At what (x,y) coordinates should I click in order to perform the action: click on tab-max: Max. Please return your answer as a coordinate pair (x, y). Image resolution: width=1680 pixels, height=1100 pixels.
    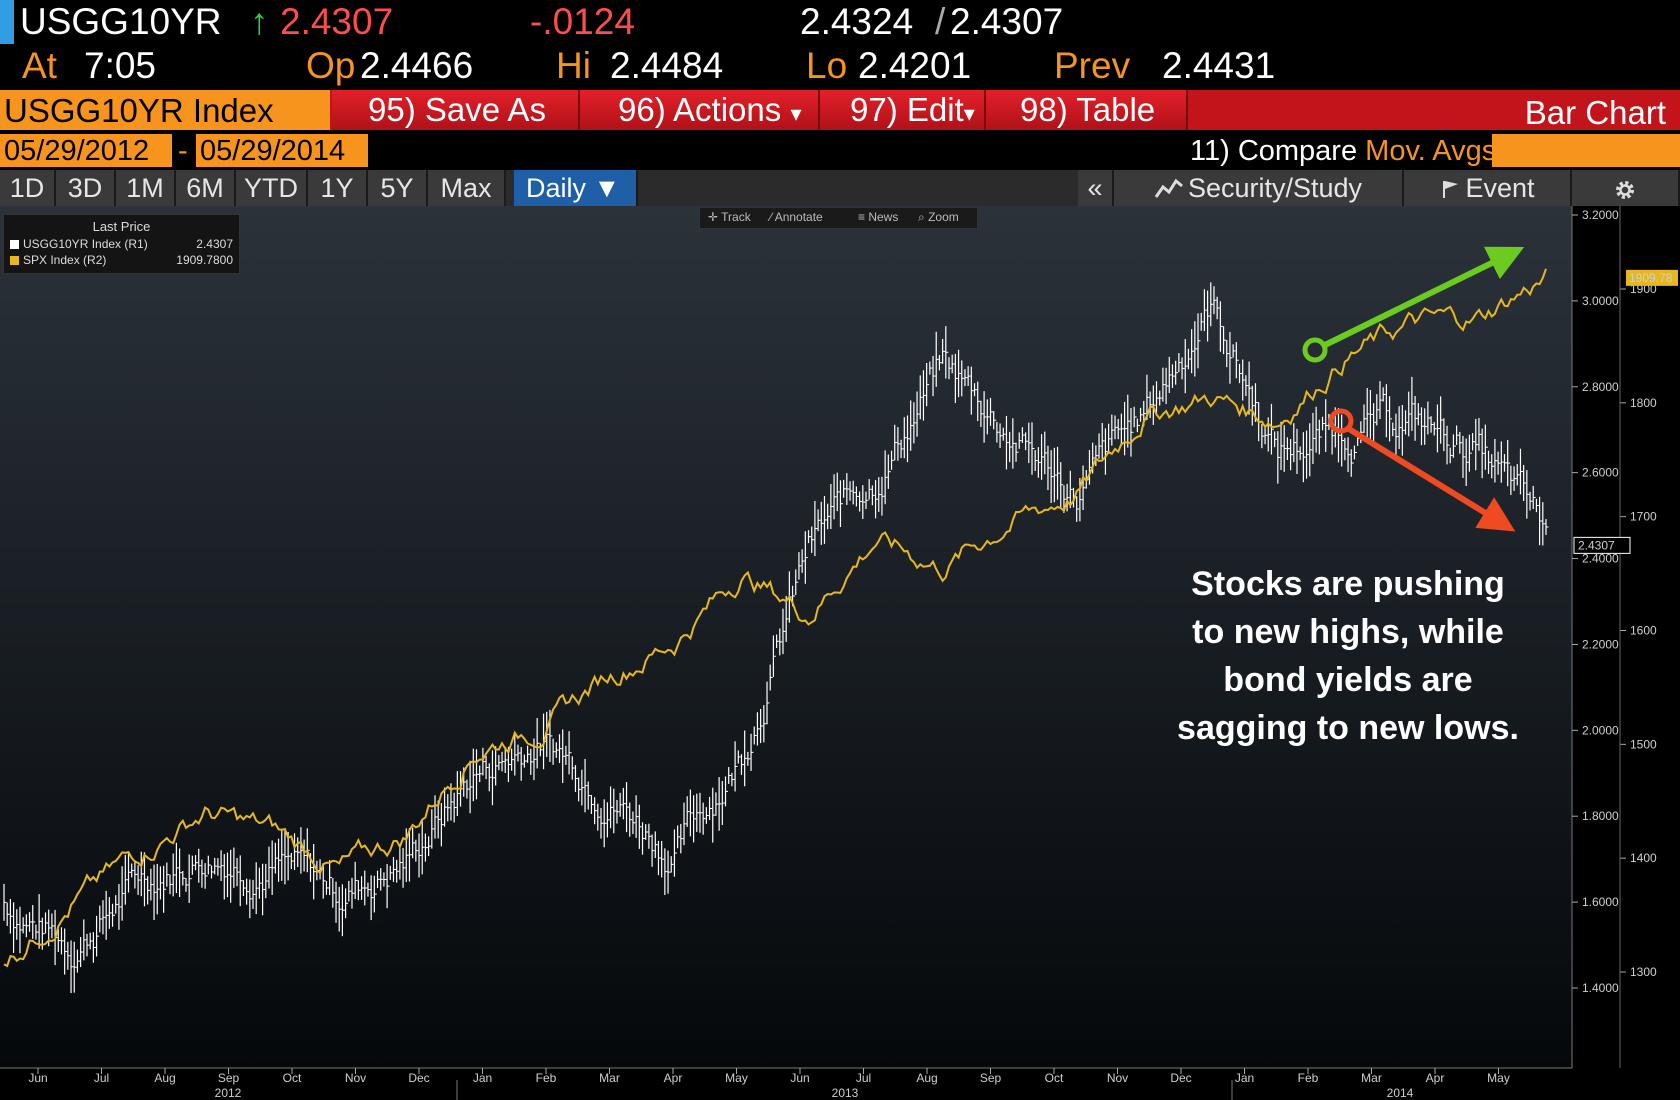
    Looking at the image, I should click on (467, 188).